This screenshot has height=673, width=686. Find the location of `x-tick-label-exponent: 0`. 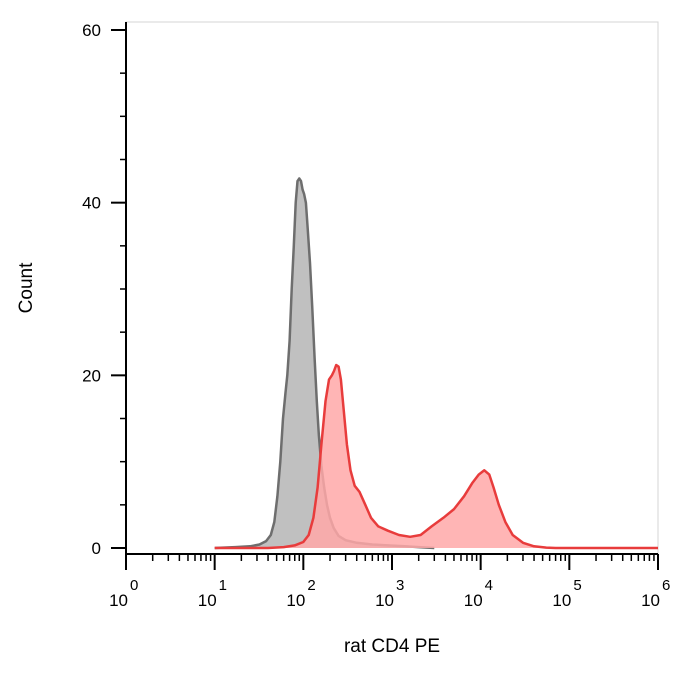

x-tick-label-exponent: 0 is located at coordinates (134, 585).